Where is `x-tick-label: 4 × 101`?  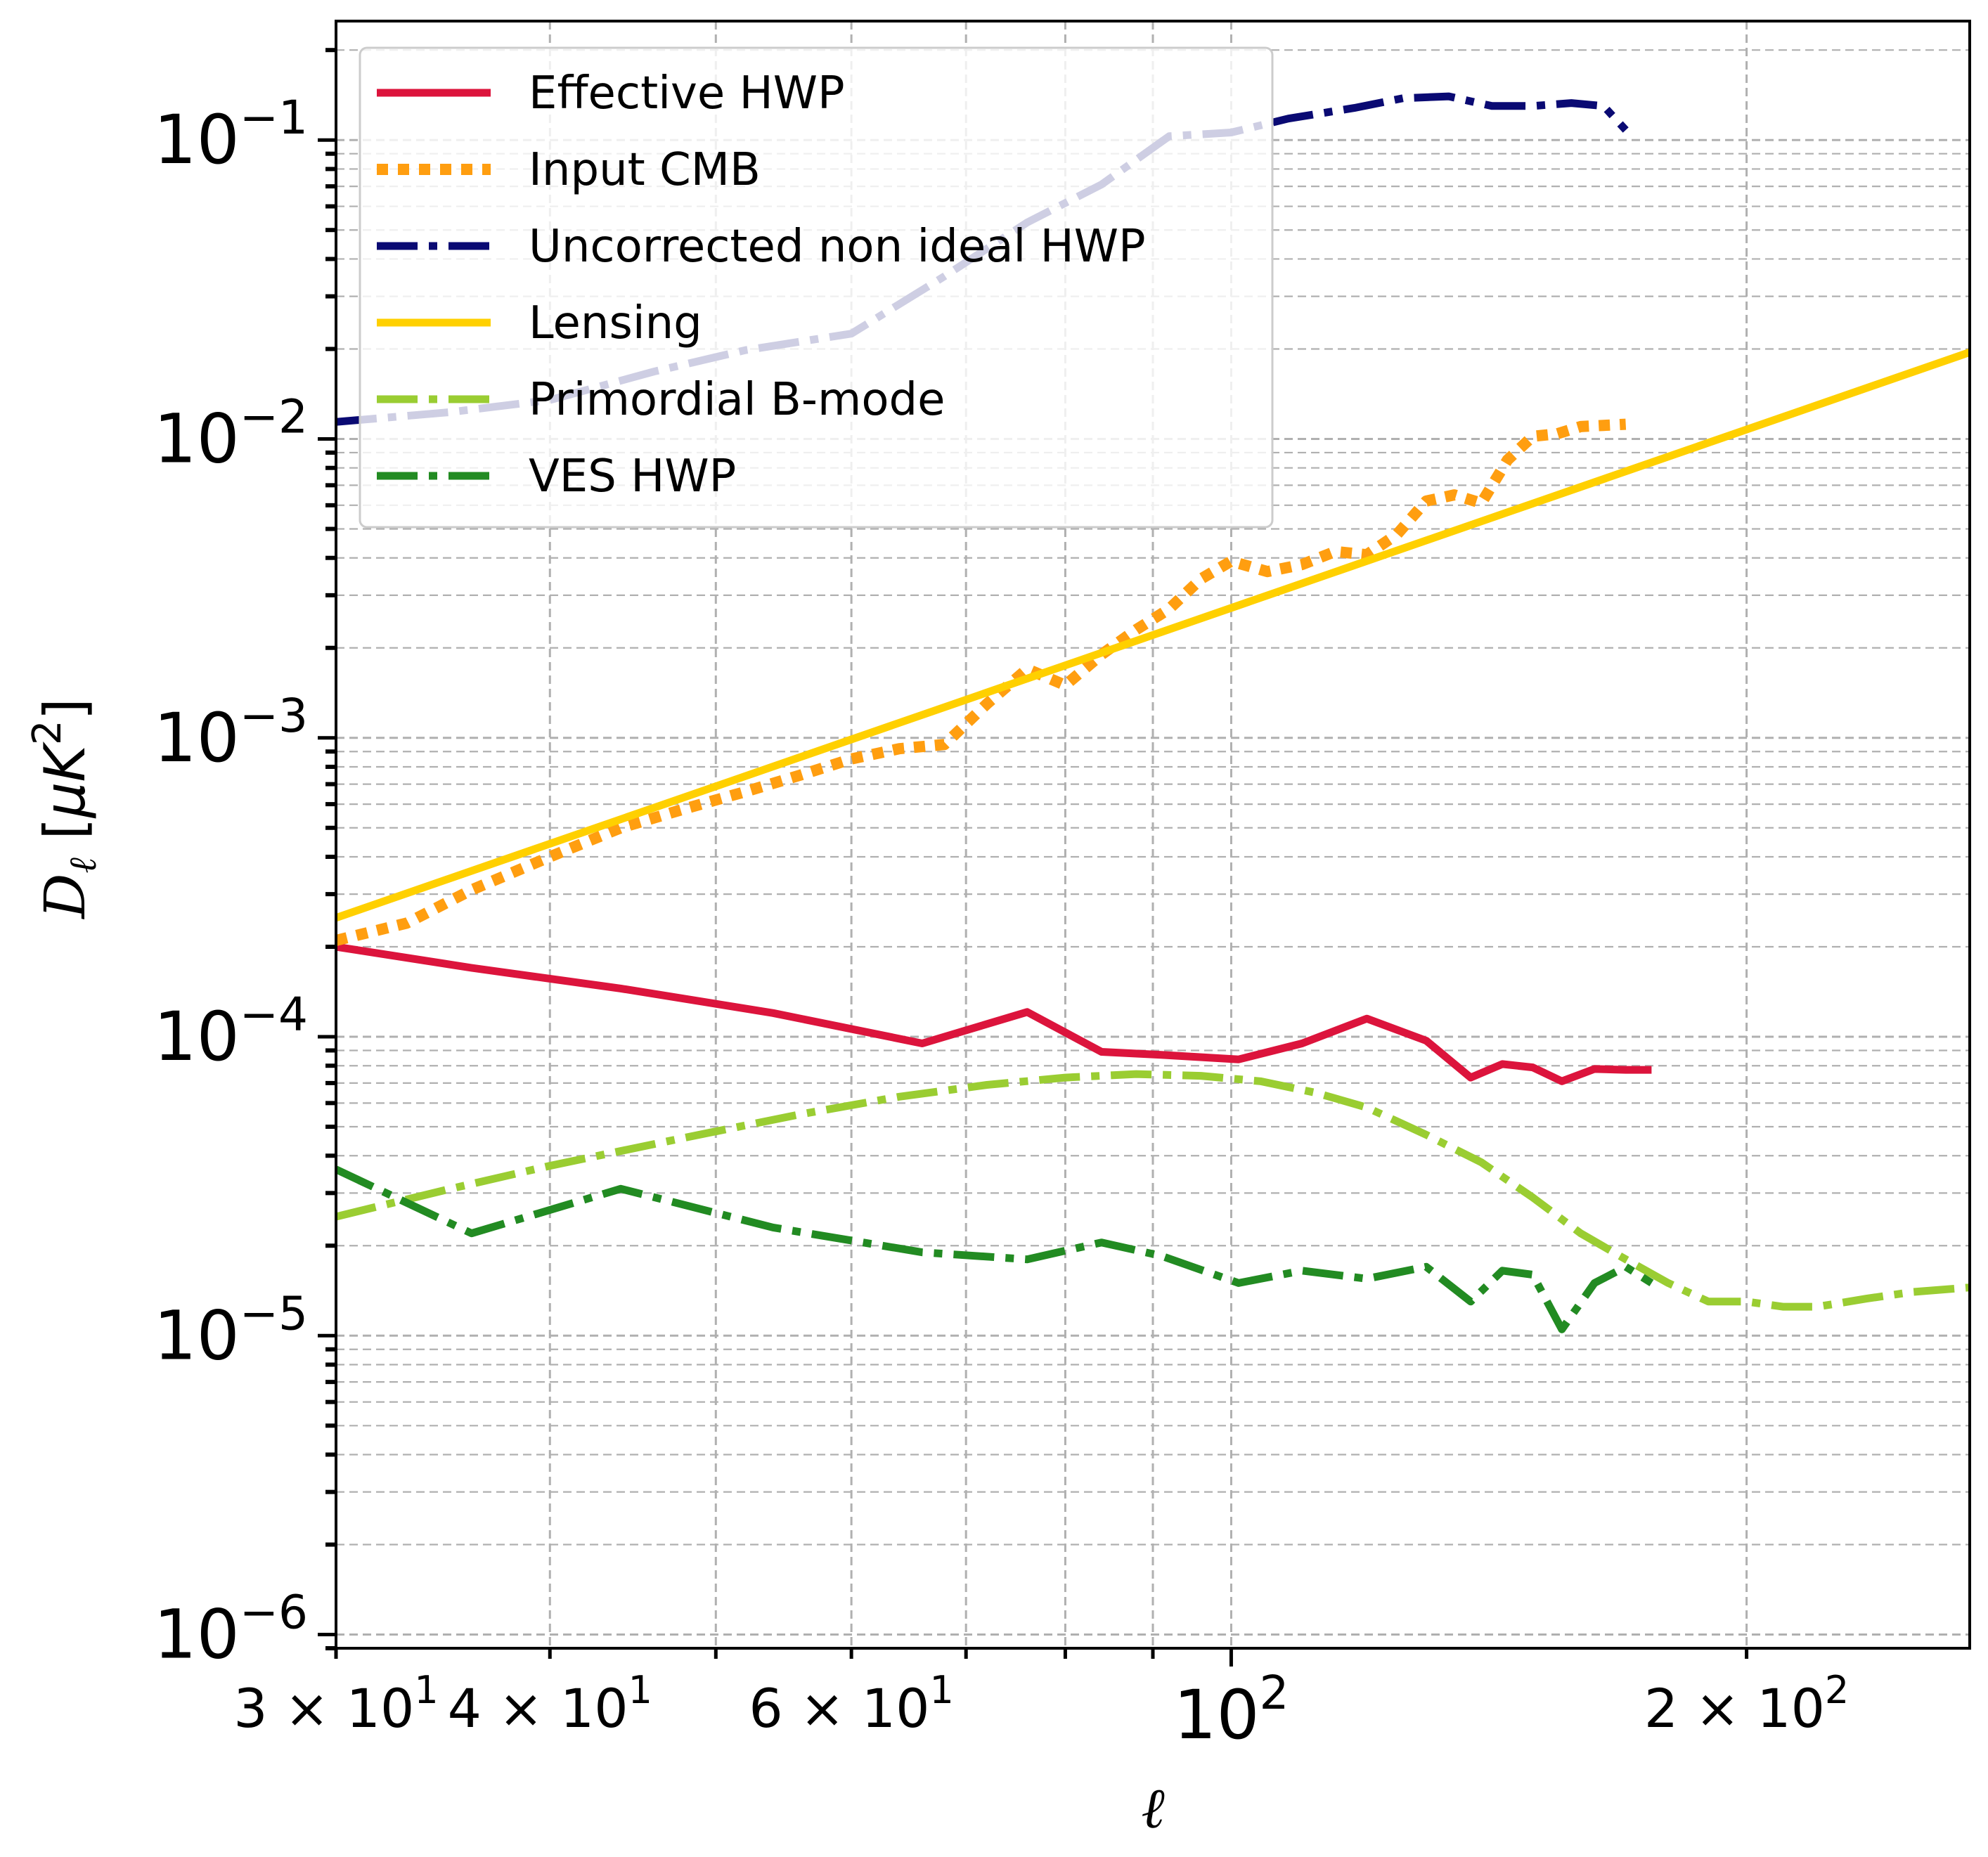 x-tick-label: 4 × 101 is located at coordinates (550, 1704).